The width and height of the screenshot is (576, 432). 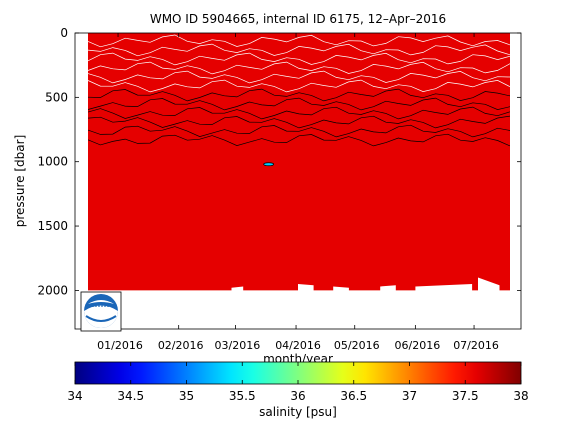 I want to click on x-tick-label: 05/2016, so click(x=357, y=345).